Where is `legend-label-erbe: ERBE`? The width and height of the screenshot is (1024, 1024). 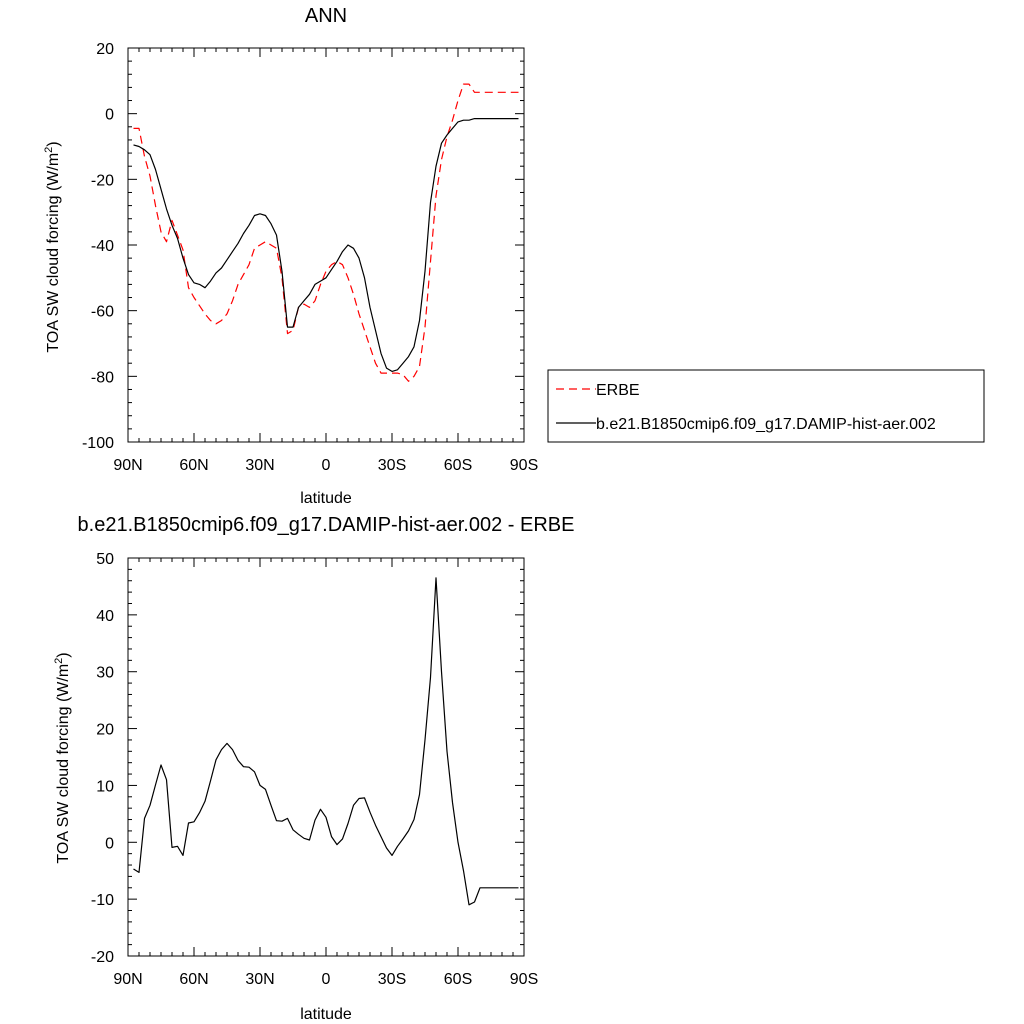
legend-label-erbe: ERBE is located at coordinates (618, 390).